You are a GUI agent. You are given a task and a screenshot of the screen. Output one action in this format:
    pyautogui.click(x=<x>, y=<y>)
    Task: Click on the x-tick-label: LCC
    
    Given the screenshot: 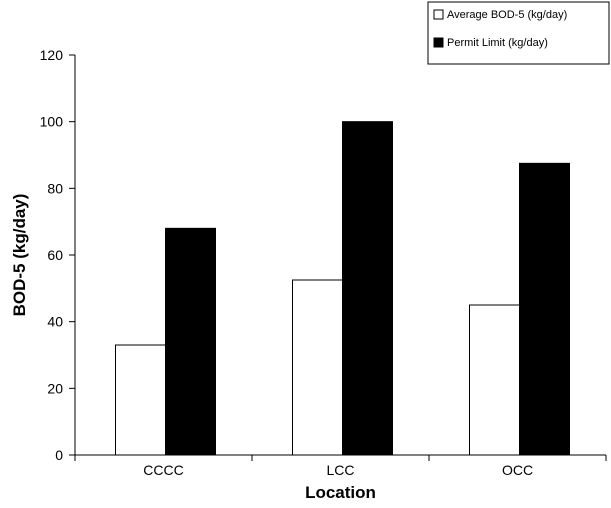 What is the action you would take?
    pyautogui.click(x=340, y=470)
    